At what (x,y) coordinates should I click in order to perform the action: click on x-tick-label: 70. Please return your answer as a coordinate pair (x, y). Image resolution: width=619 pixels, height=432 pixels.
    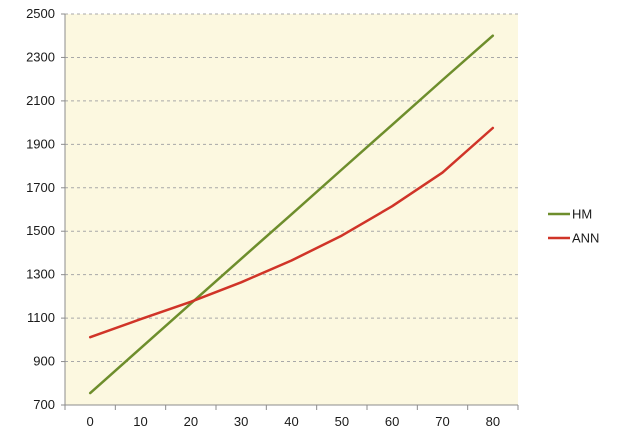
    Looking at the image, I should click on (442, 421).